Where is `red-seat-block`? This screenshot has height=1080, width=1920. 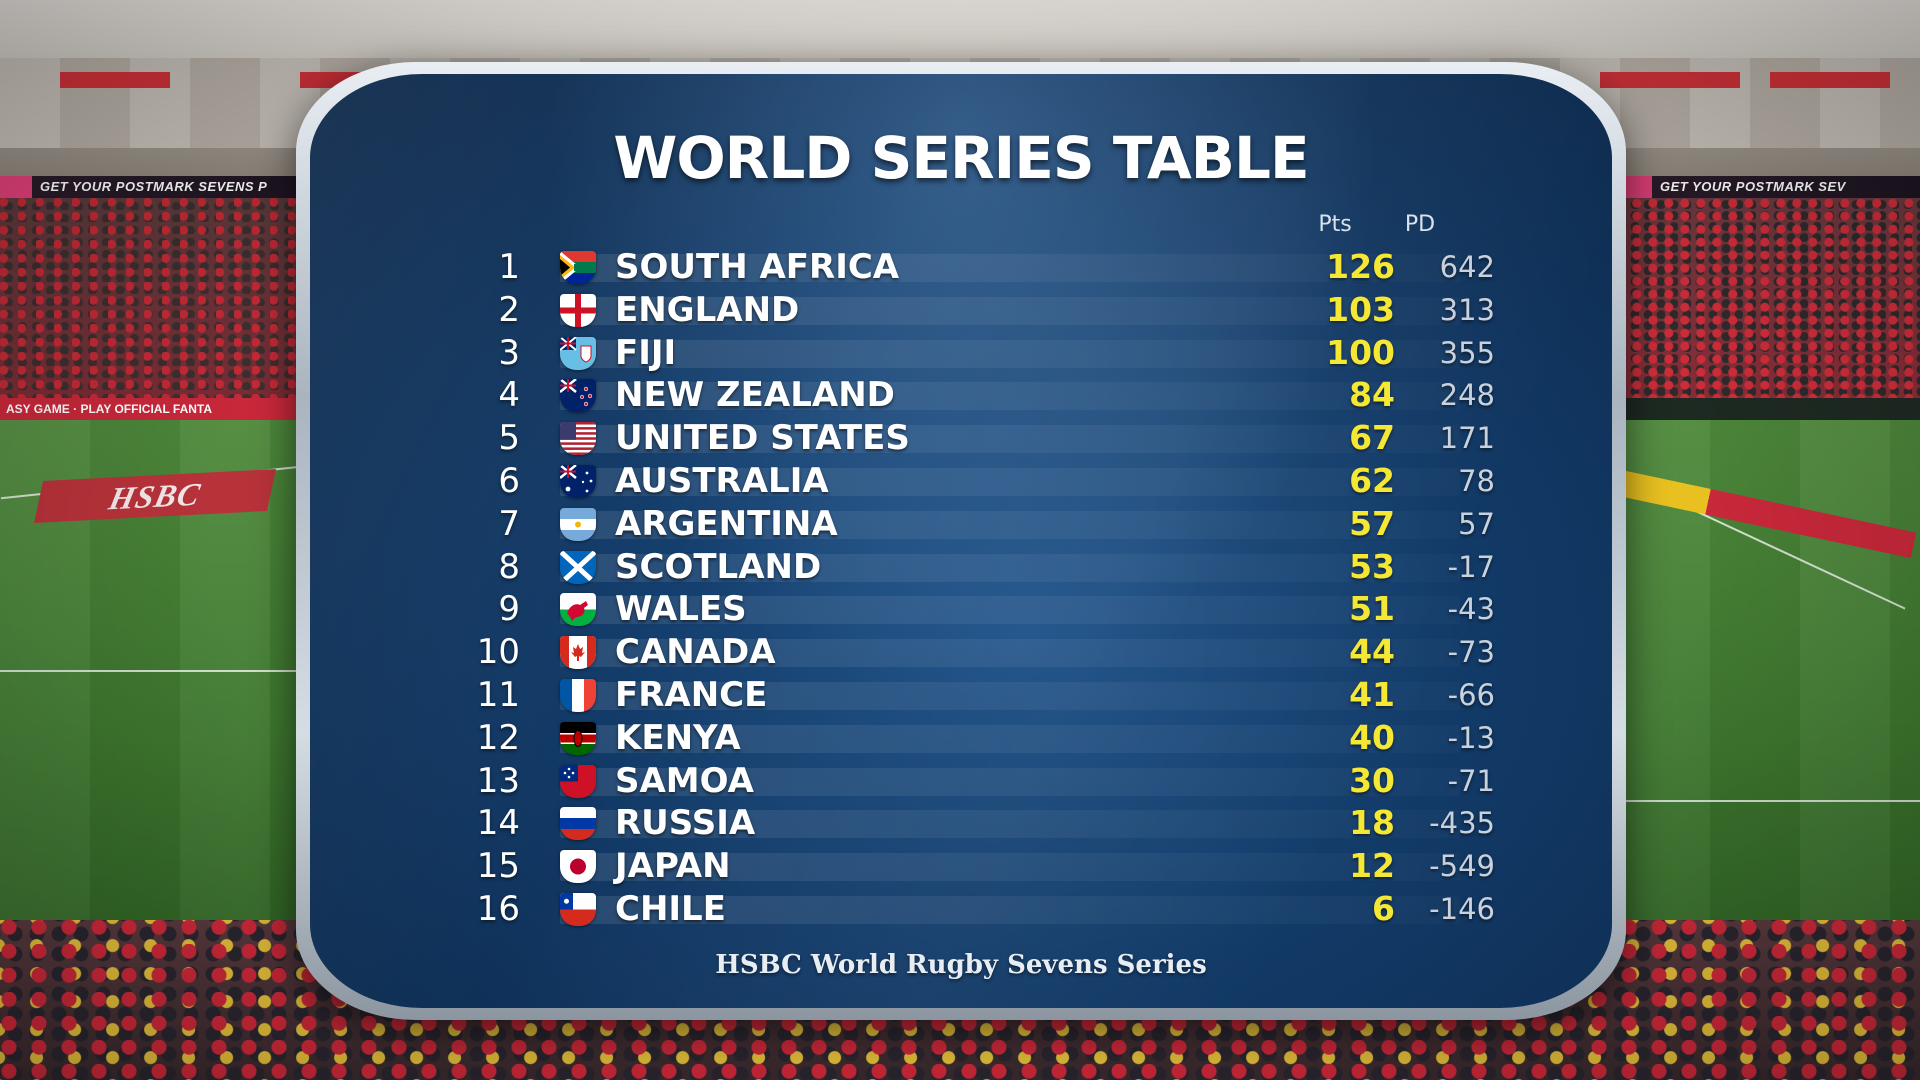
red-seat-block is located at coordinates (1830, 80).